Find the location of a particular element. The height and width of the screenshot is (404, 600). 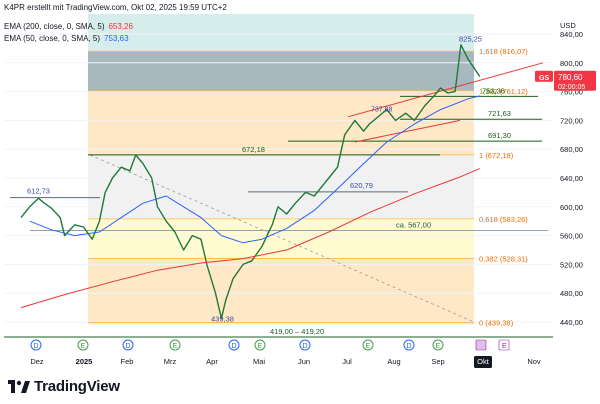

current-date-tag is located at coordinates (483, 362).